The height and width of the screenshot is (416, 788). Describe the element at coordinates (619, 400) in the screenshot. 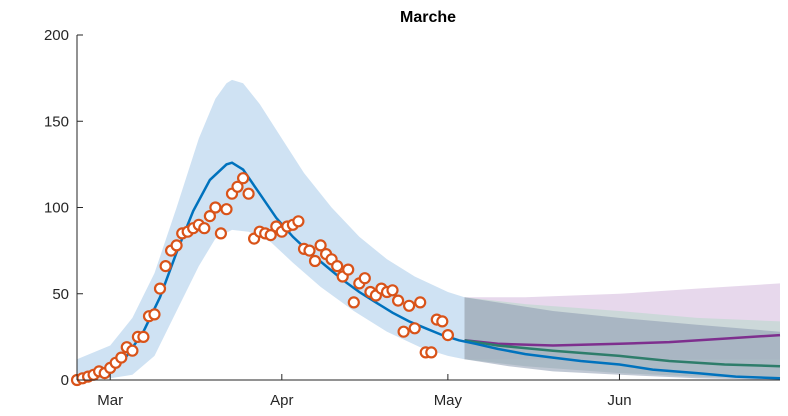

I see `x-tick-label: Jun` at that location.